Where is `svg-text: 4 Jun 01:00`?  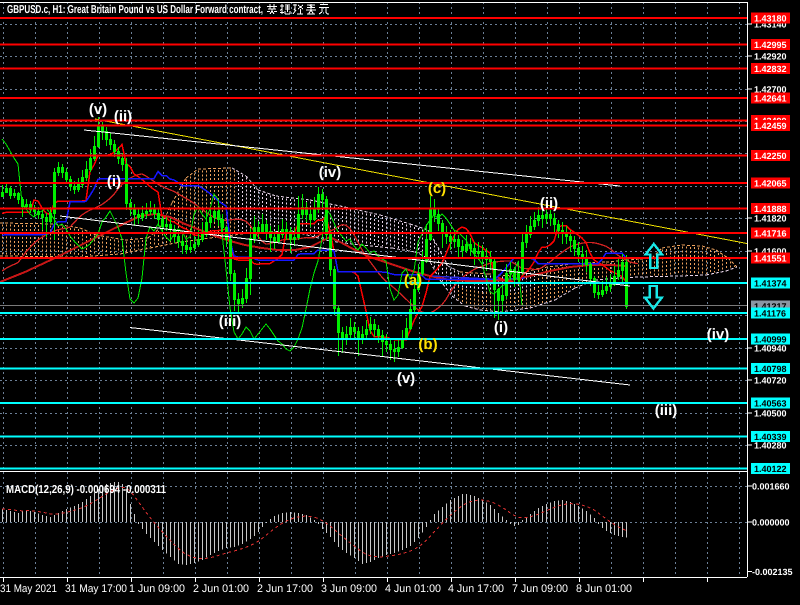 svg-text: 4 Jun 01:00 is located at coordinates (413, 589).